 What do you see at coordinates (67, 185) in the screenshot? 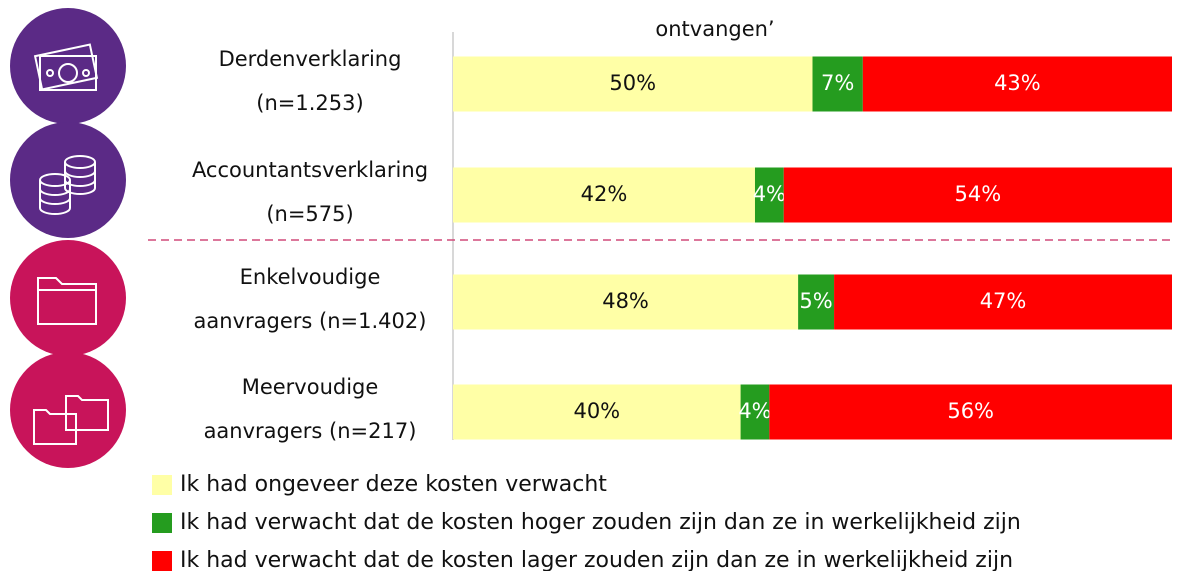
I see `coins-icon` at bounding box center [67, 185].